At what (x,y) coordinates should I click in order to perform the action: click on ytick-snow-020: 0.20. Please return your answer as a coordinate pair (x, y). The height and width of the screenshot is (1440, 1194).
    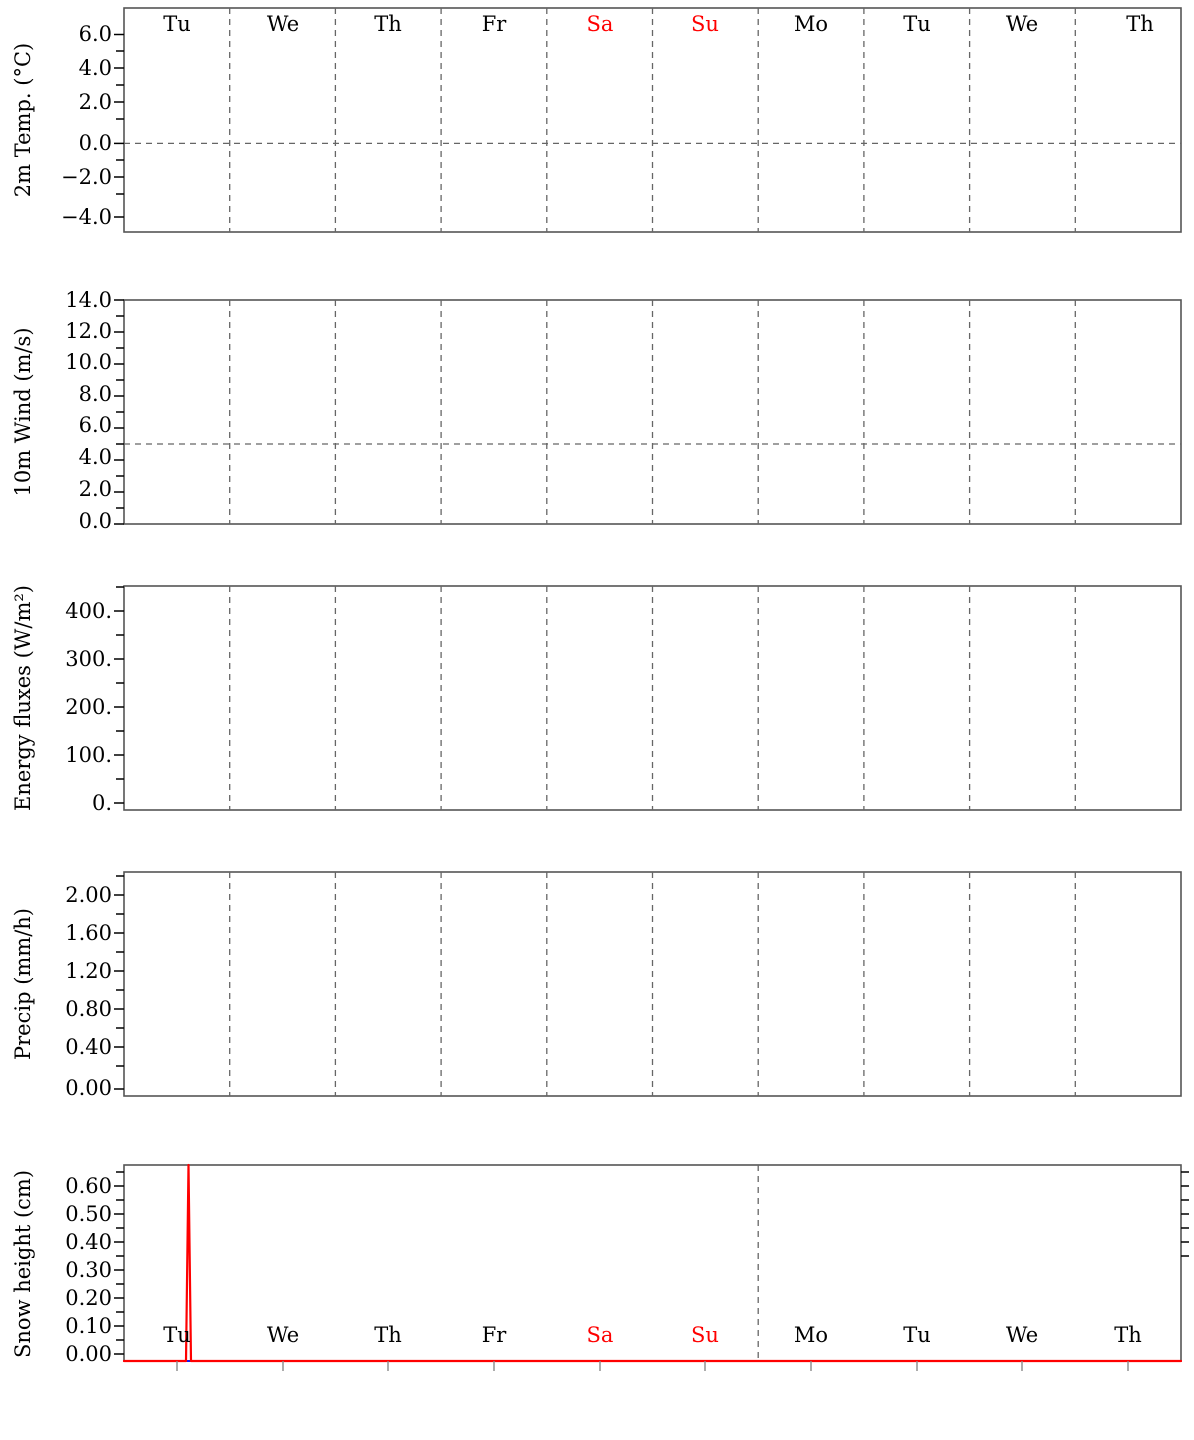
    Looking at the image, I should click on (88, 1298).